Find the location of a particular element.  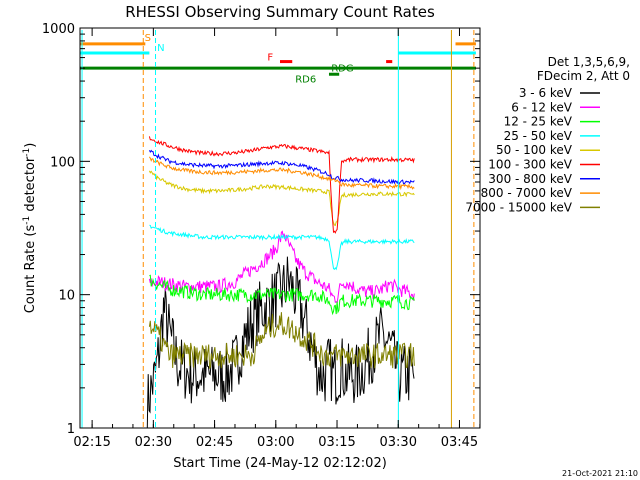

flag-label-1: N is located at coordinates (160, 48).